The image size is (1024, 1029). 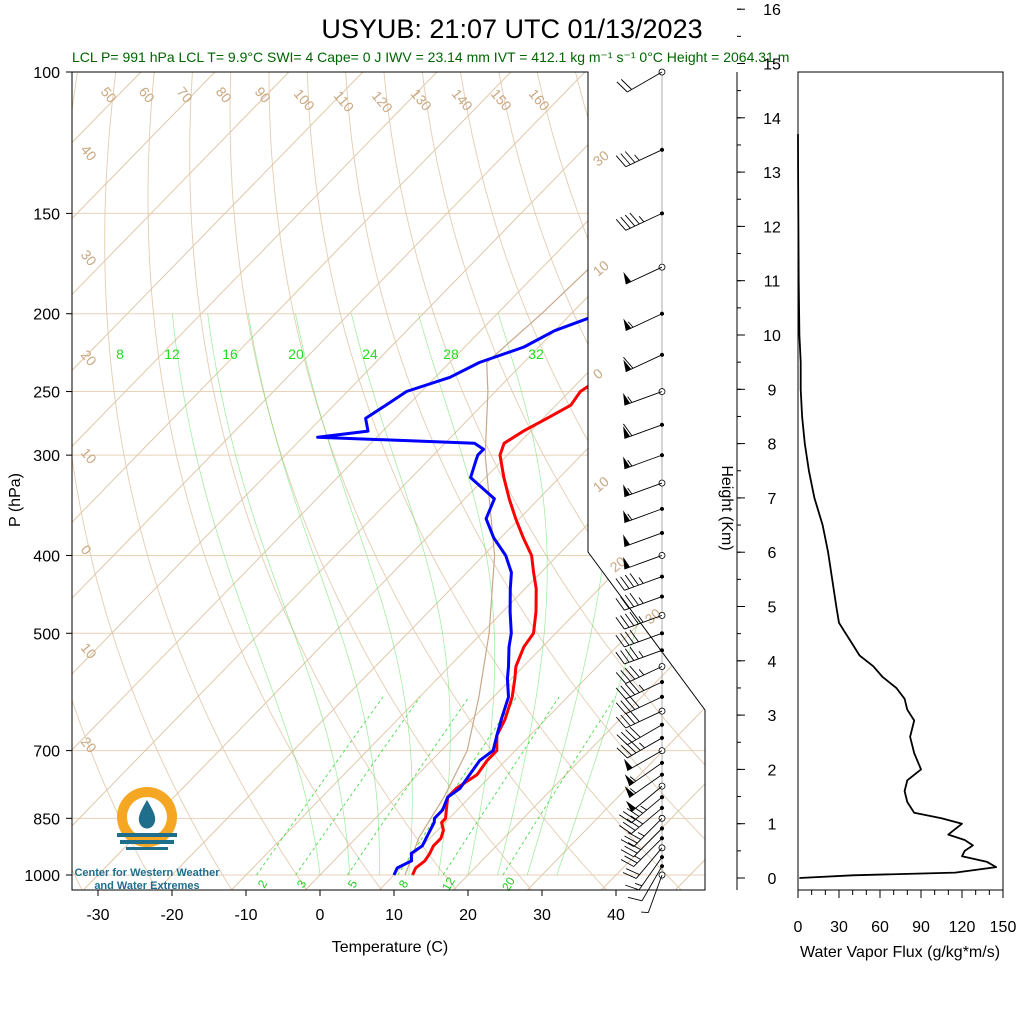 I want to click on y-tick-label: 400, so click(x=46, y=556).